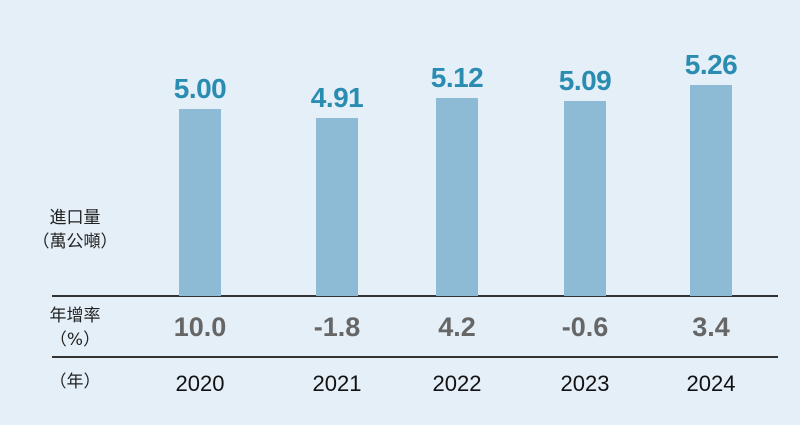 This screenshot has height=425, width=800. What do you see at coordinates (711, 190) in the screenshot?
I see `bar-2024` at bounding box center [711, 190].